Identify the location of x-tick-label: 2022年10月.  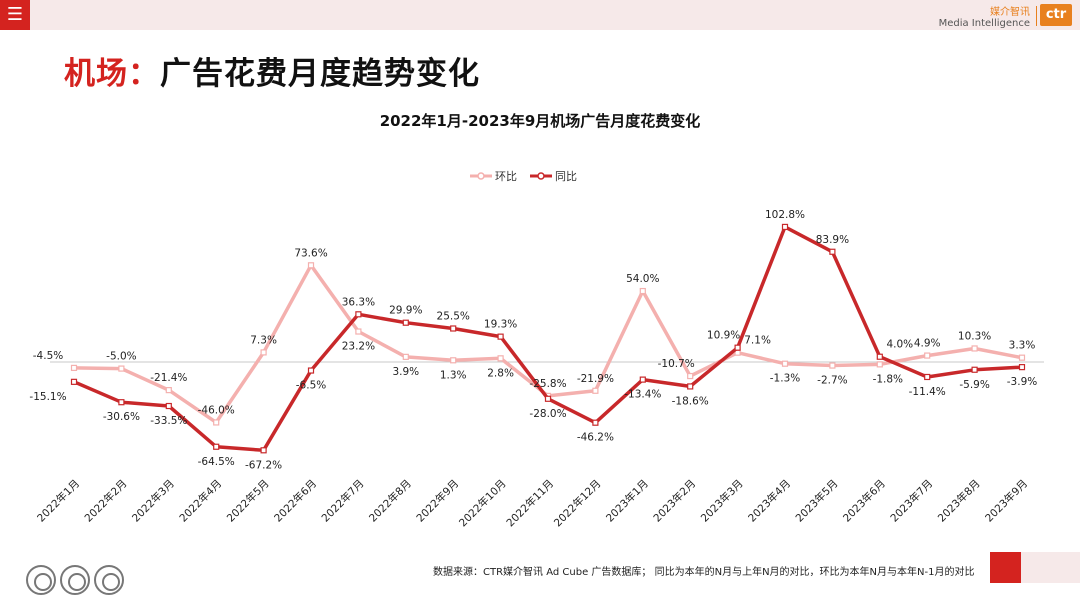
(482, 503).